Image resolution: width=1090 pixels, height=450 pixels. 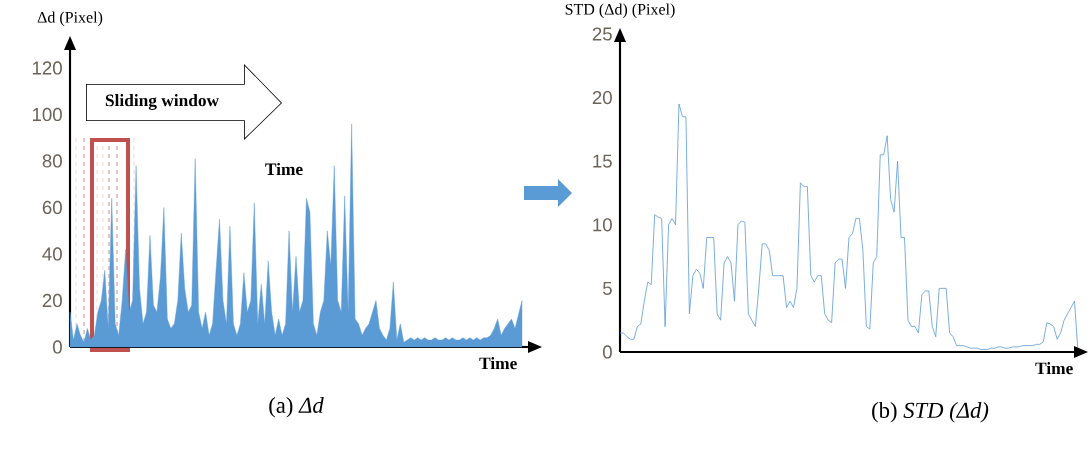 What do you see at coordinates (52, 207) in the screenshot?
I see `y-tick-label: 60` at bounding box center [52, 207].